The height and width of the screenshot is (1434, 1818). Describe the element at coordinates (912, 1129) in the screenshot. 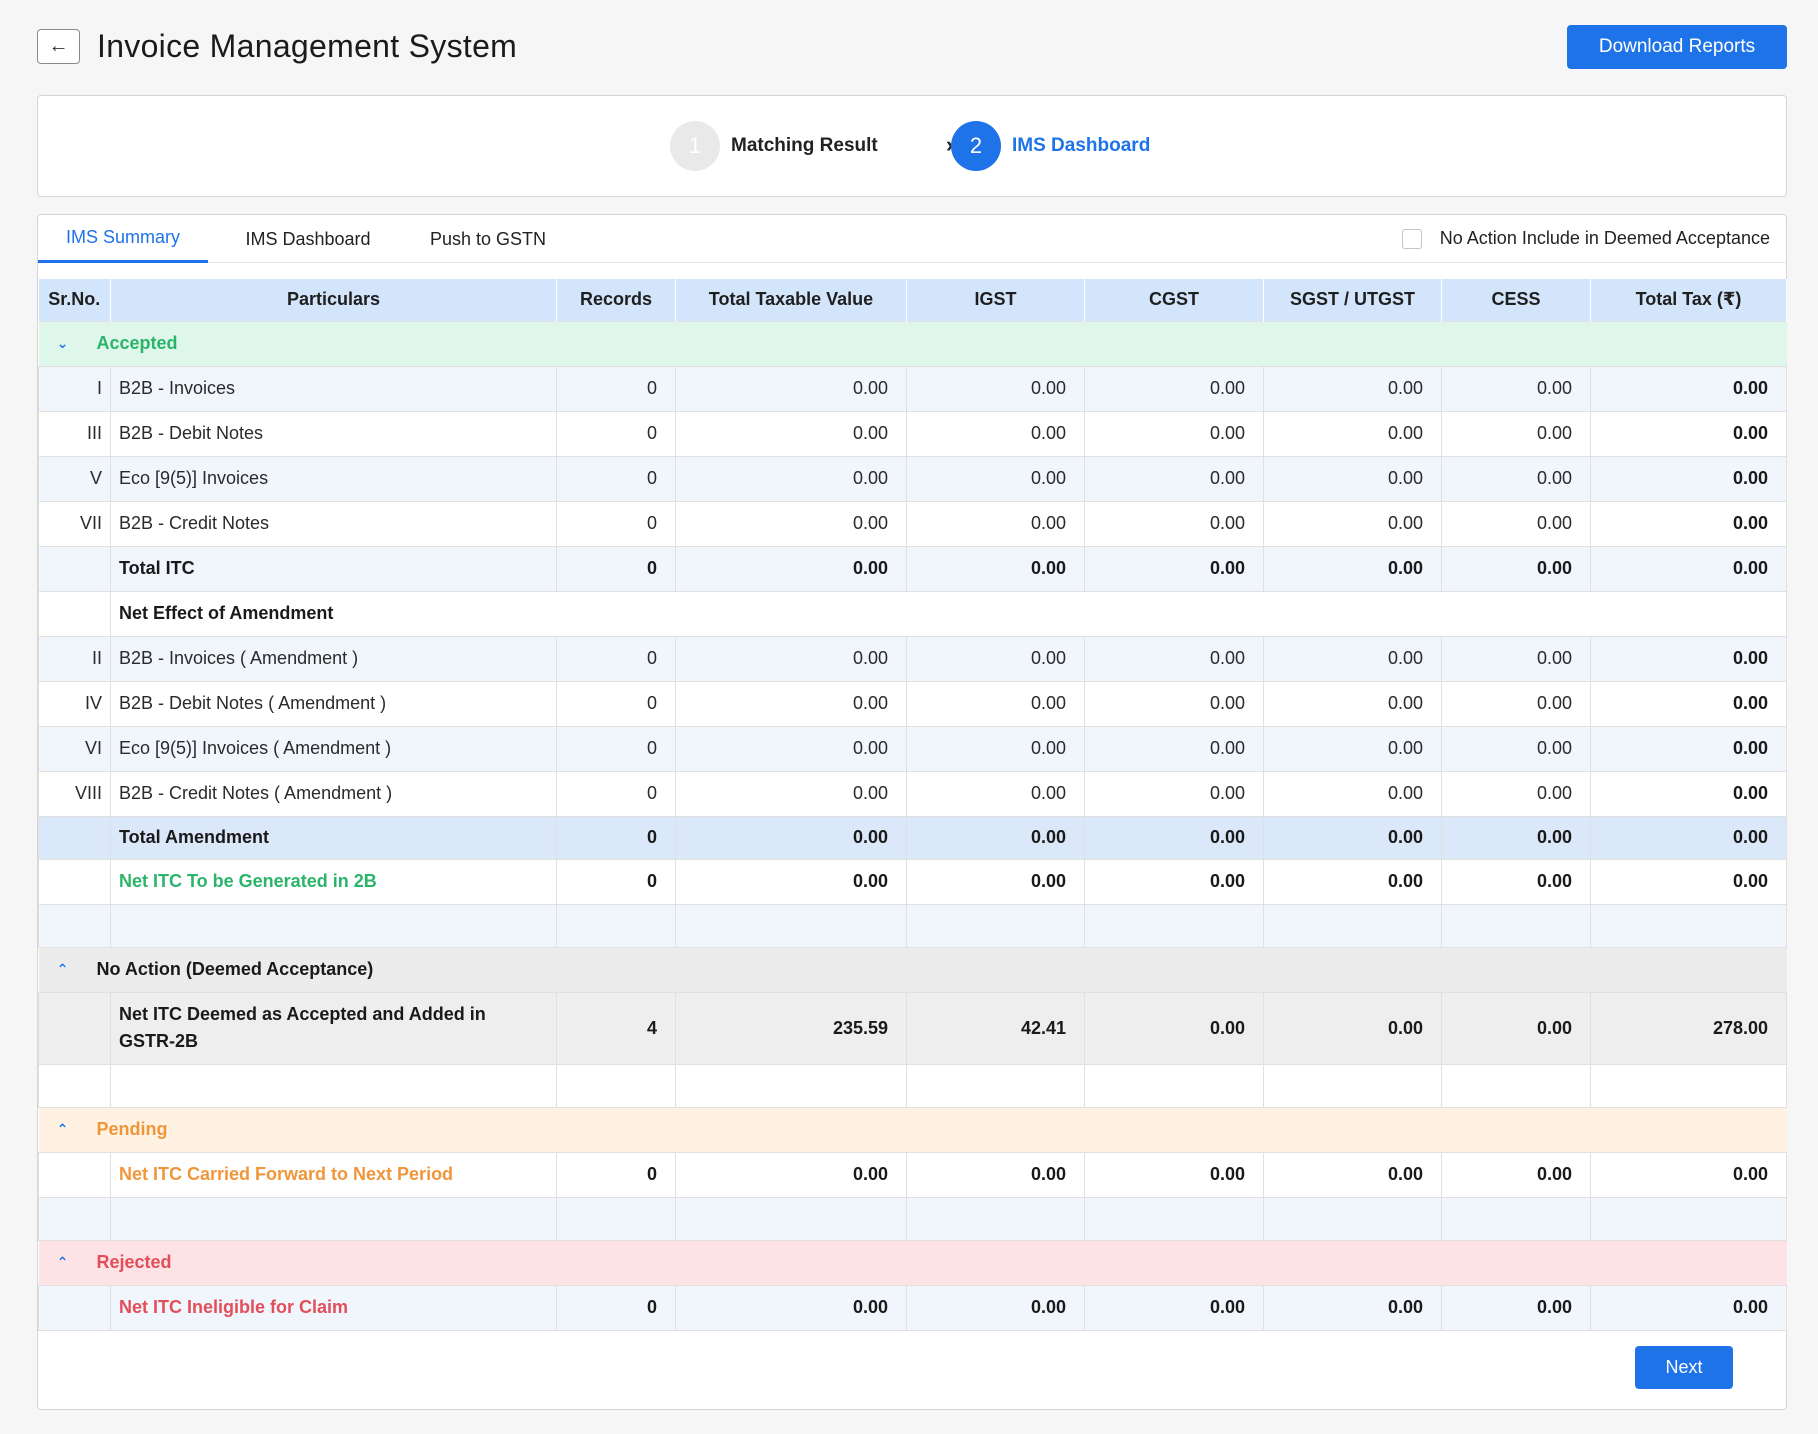

I see `section-pending: ⌃ Pending` at that location.